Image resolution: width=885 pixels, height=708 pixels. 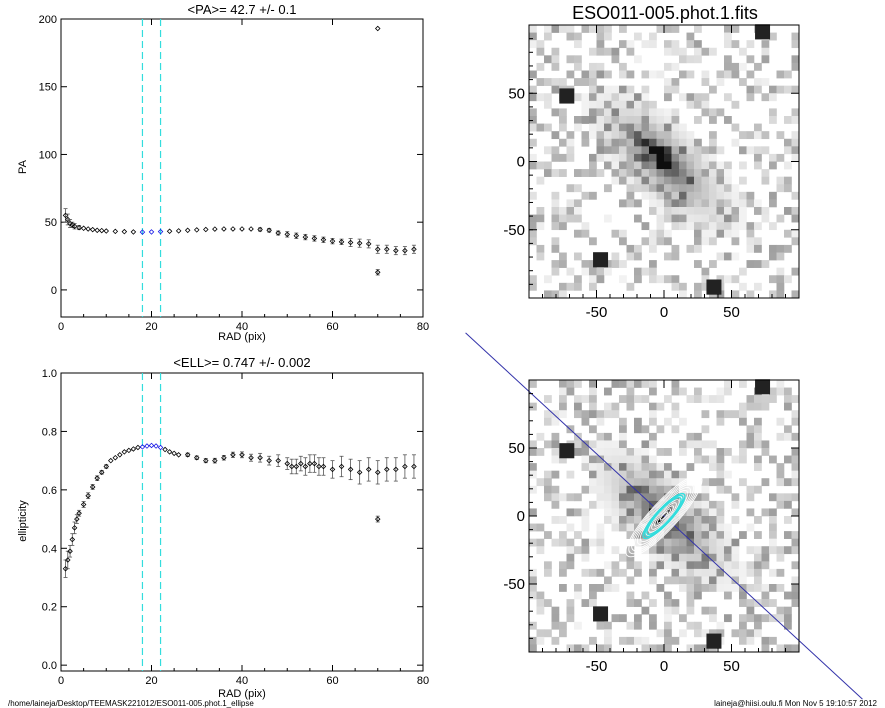 What do you see at coordinates (377, 28) in the screenshot?
I see `pa-outlier-point` at bounding box center [377, 28].